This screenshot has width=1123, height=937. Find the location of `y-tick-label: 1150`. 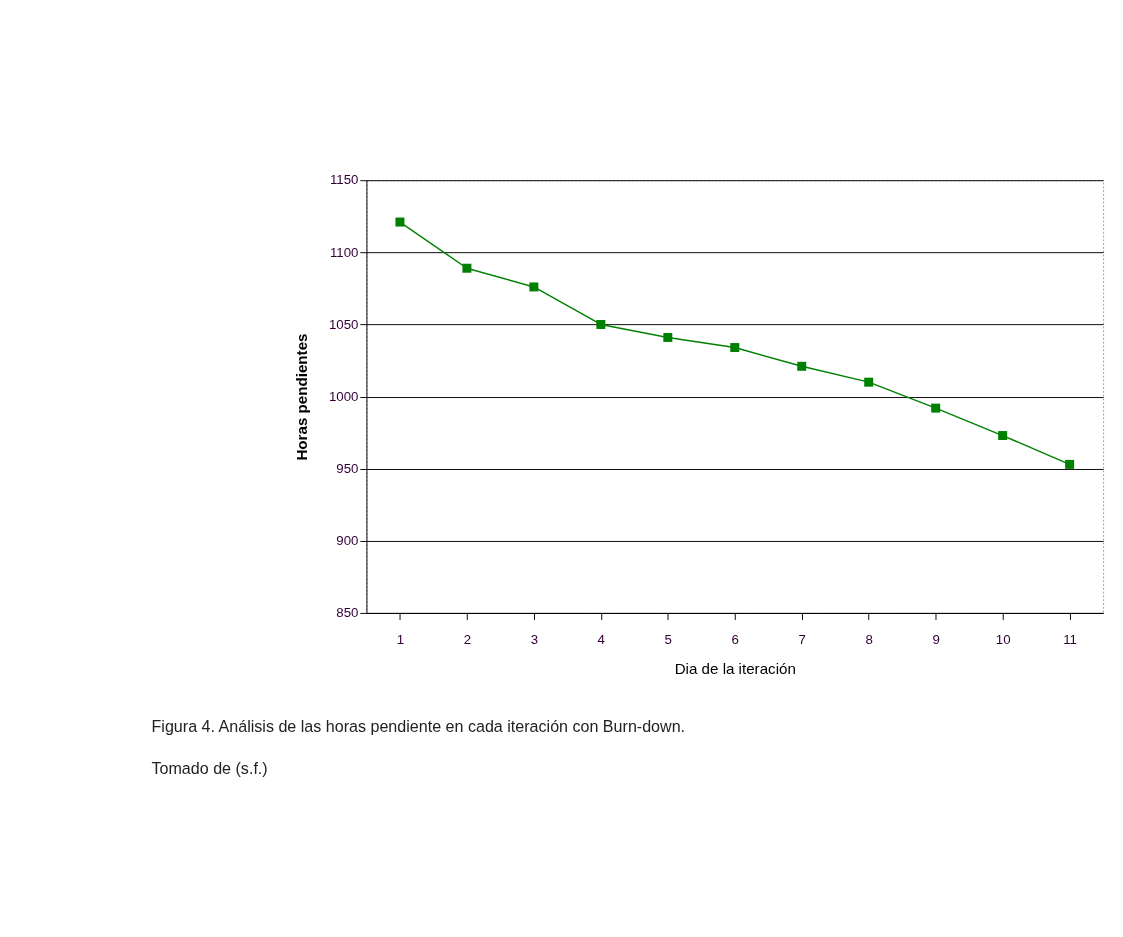

y-tick-label: 1150 is located at coordinates (344, 180).